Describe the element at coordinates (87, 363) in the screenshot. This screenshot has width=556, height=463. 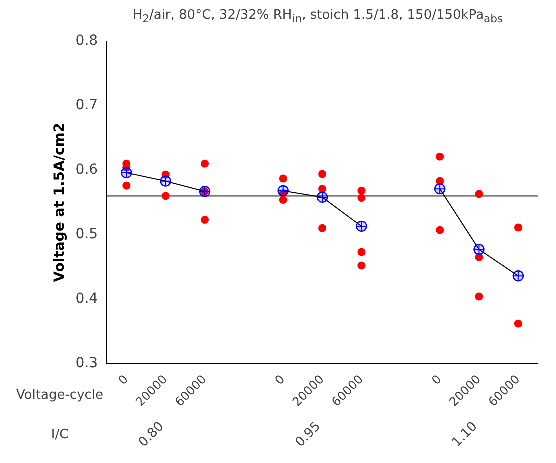
I see `y-tick-label: 0.3` at that location.